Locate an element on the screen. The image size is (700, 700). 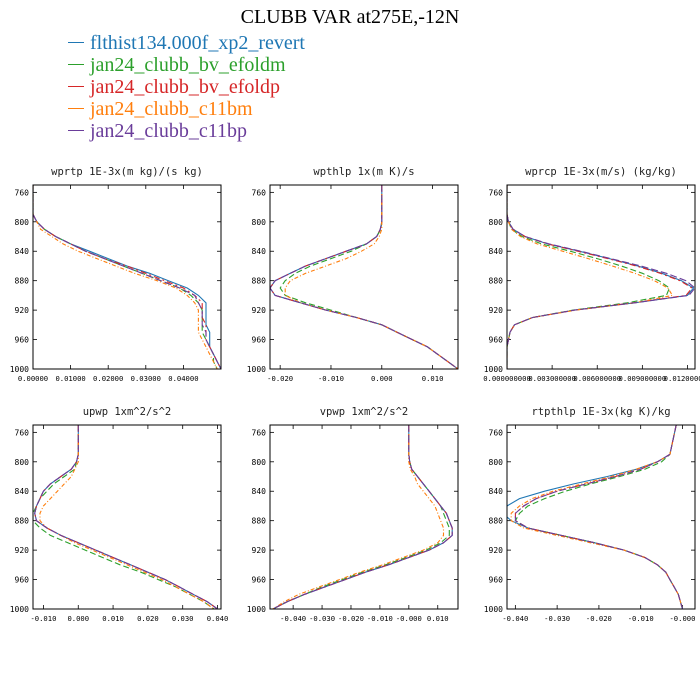
legend-entry: jan24_clubb_bv_efoldm is located at coordinates (186, 65).